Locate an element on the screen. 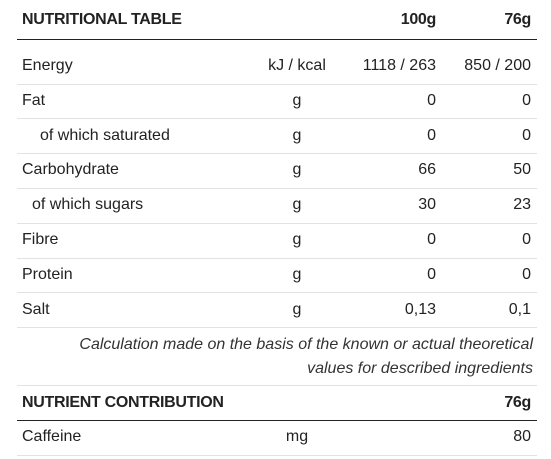 The image size is (551, 459). row-label: Salt is located at coordinates (36, 309).